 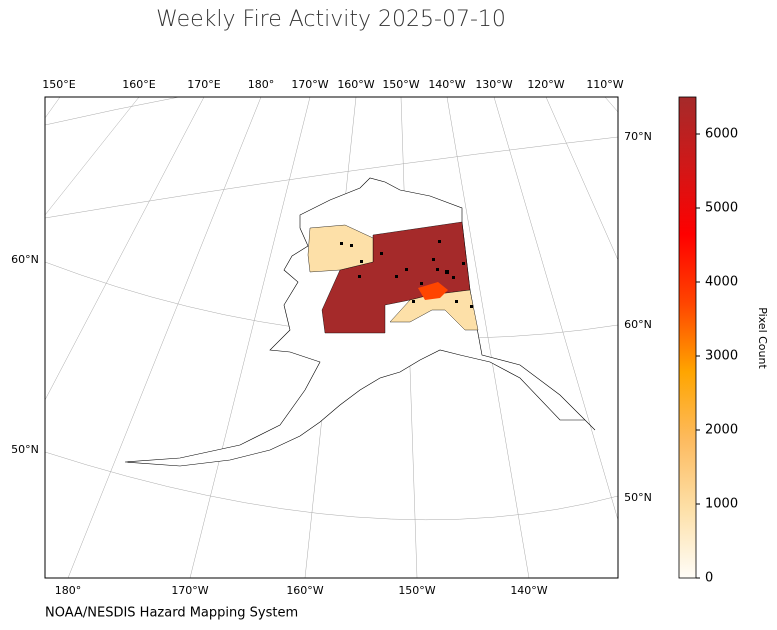 I want to click on credit: NOAA/NESDIS Hazard Mapping System, so click(x=171, y=613).